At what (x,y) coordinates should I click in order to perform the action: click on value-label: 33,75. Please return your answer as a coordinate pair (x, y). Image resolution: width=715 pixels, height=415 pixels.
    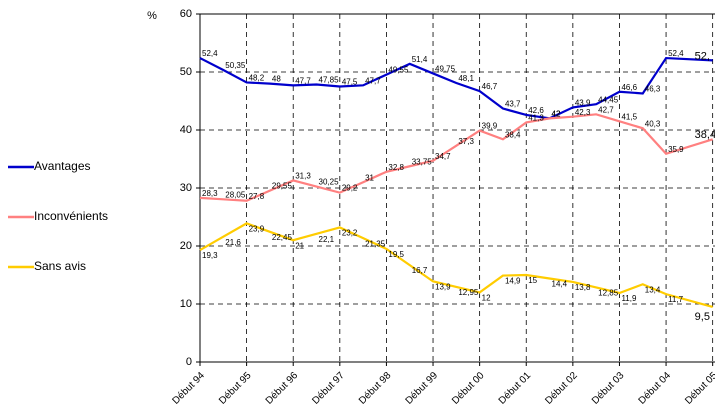
    Looking at the image, I should click on (422, 161).